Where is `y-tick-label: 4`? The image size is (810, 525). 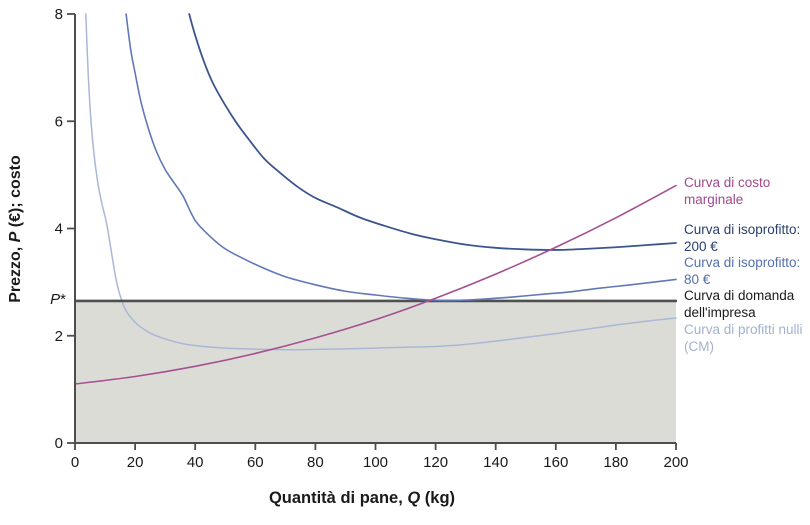
y-tick-label: 4 is located at coordinates (59, 229).